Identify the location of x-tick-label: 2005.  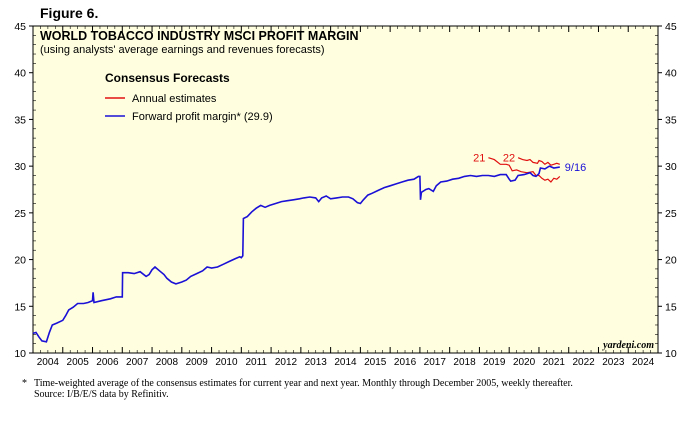
(78, 362).